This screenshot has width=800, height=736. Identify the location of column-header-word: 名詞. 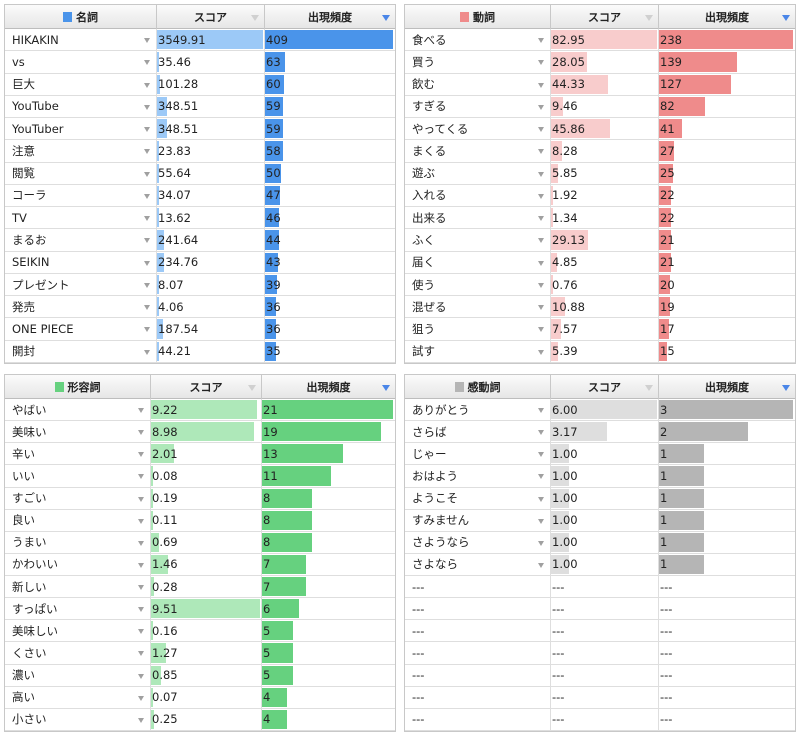
(81, 17).